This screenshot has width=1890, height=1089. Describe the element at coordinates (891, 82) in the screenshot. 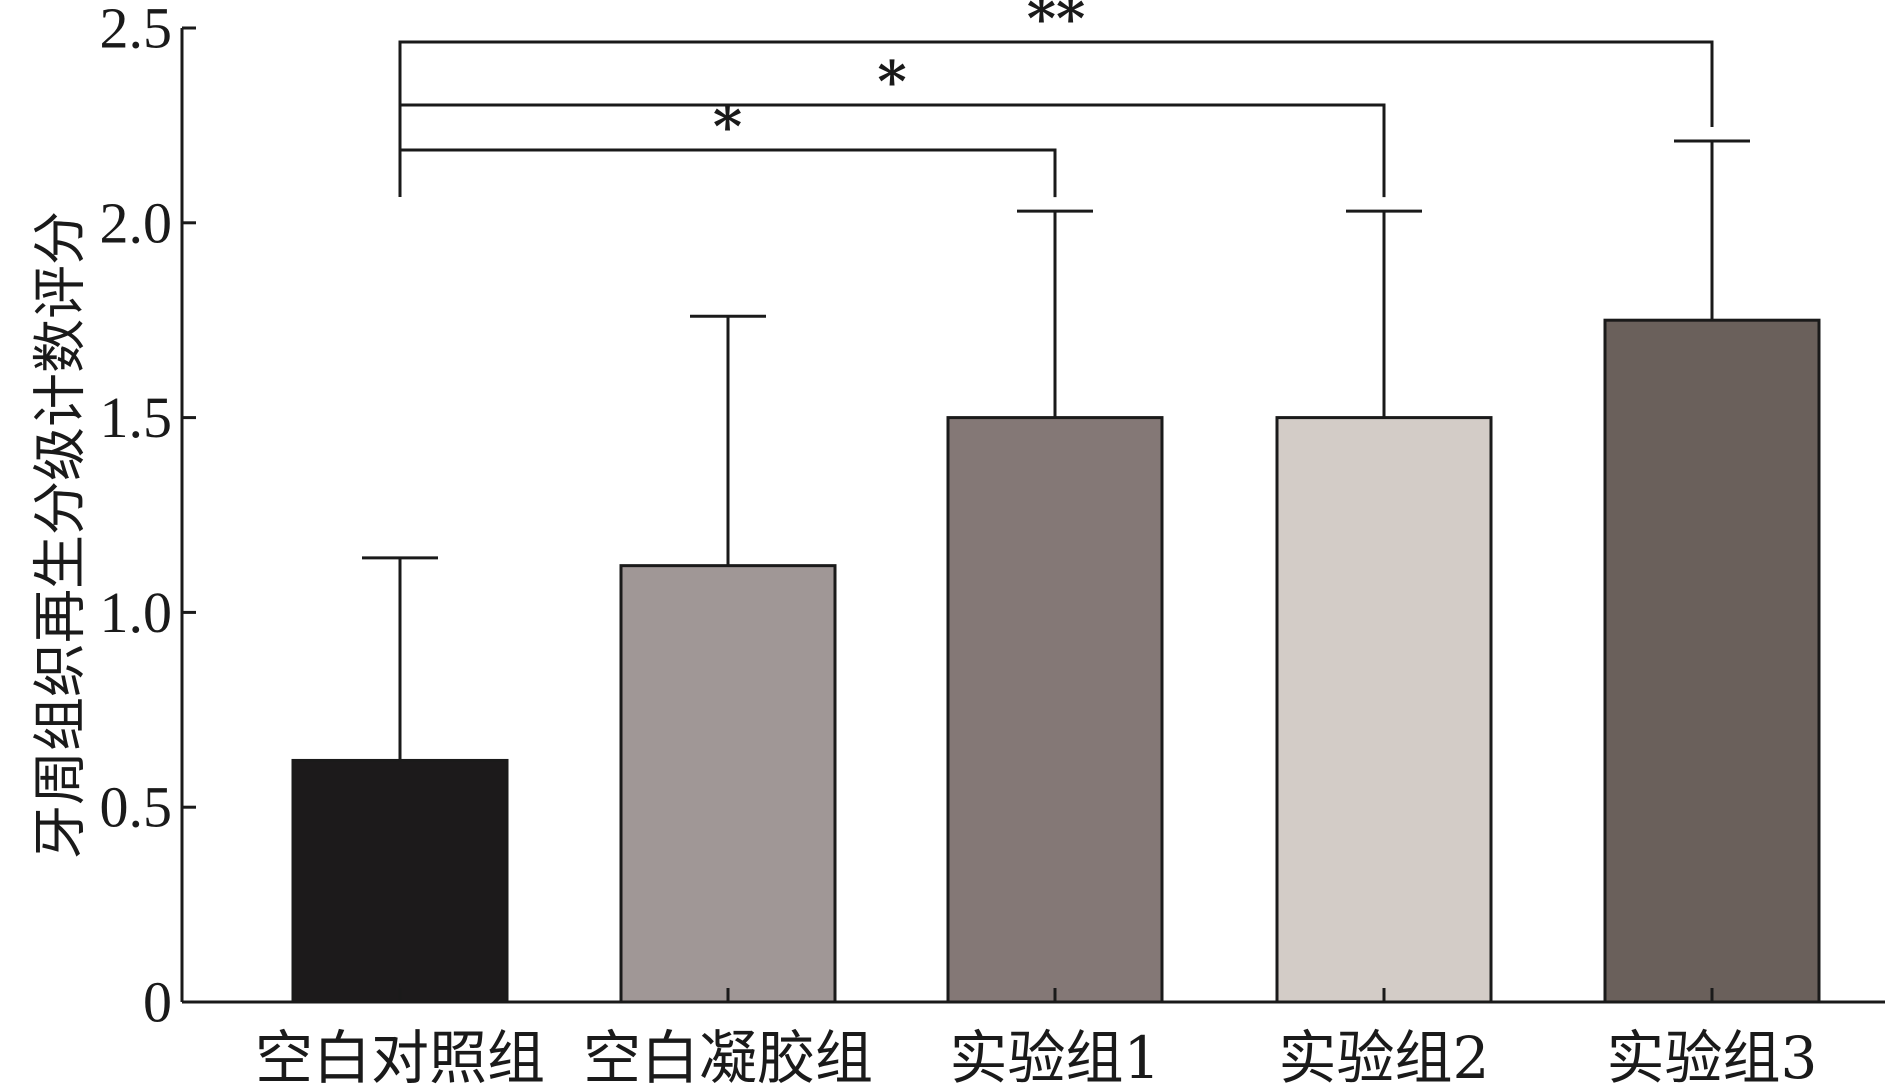

I see `significance-label: *` at that location.